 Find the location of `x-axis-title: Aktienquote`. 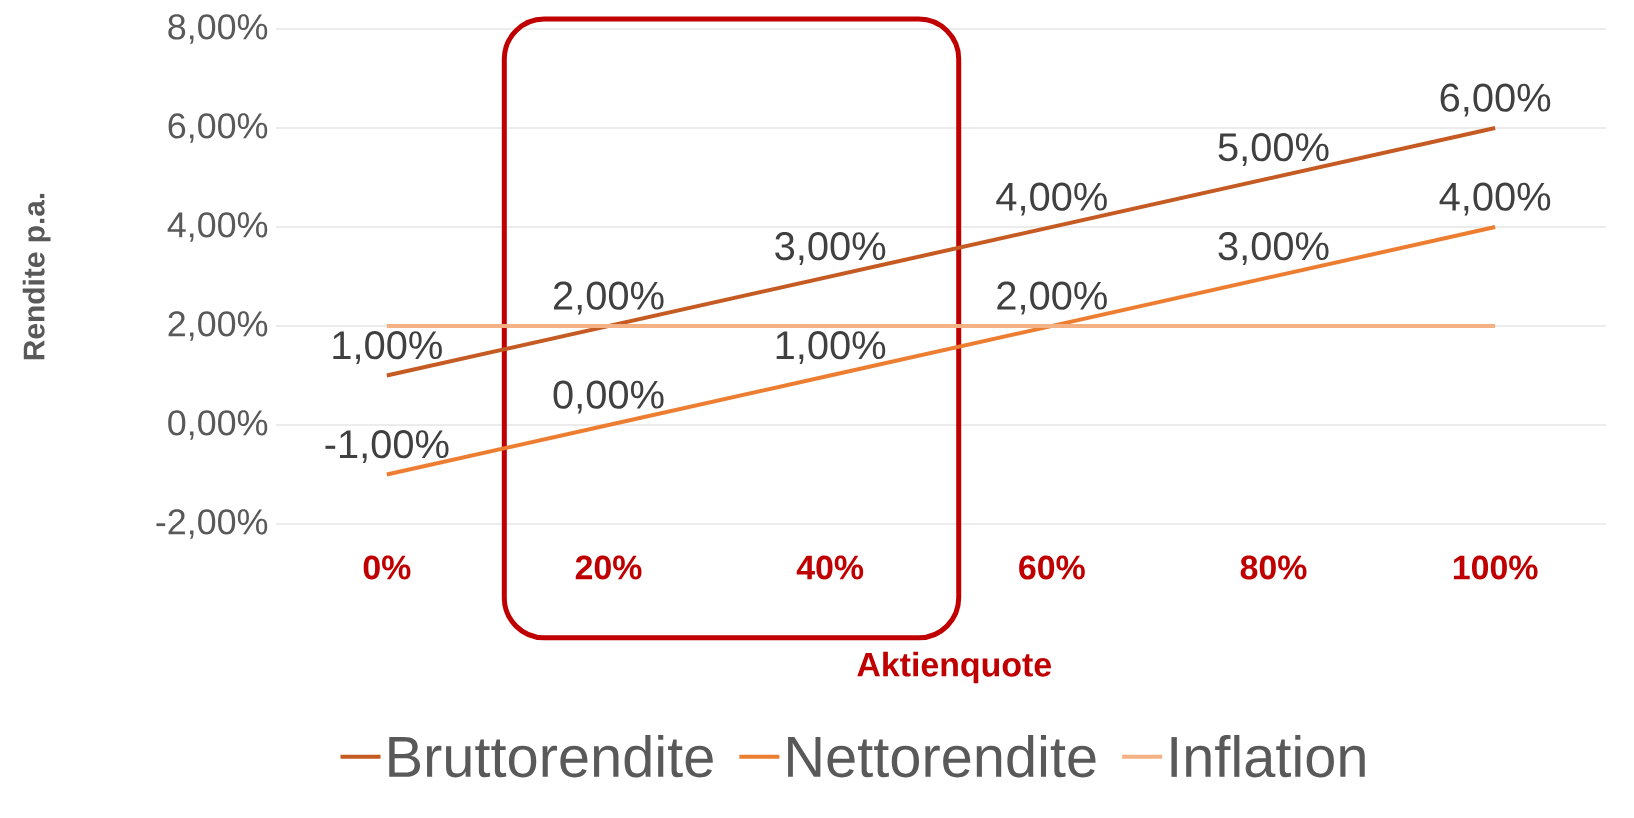

x-axis-title: Aktienquote is located at coordinates (954, 667).